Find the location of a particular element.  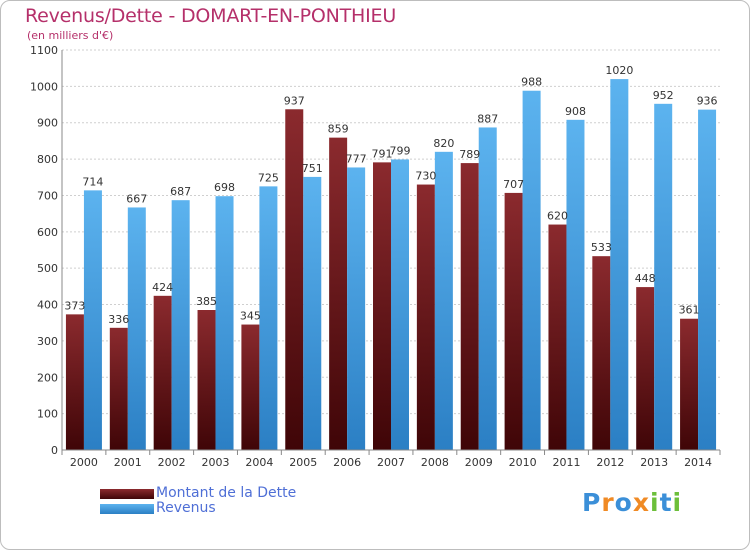

y-tick-label: 800 is located at coordinates (47, 159).